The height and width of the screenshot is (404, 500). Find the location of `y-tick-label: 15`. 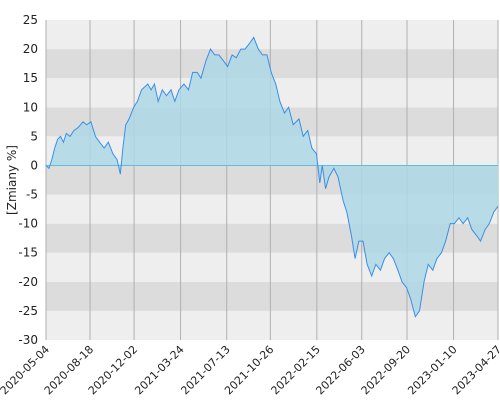

y-tick-label: 15 is located at coordinates (30, 78).